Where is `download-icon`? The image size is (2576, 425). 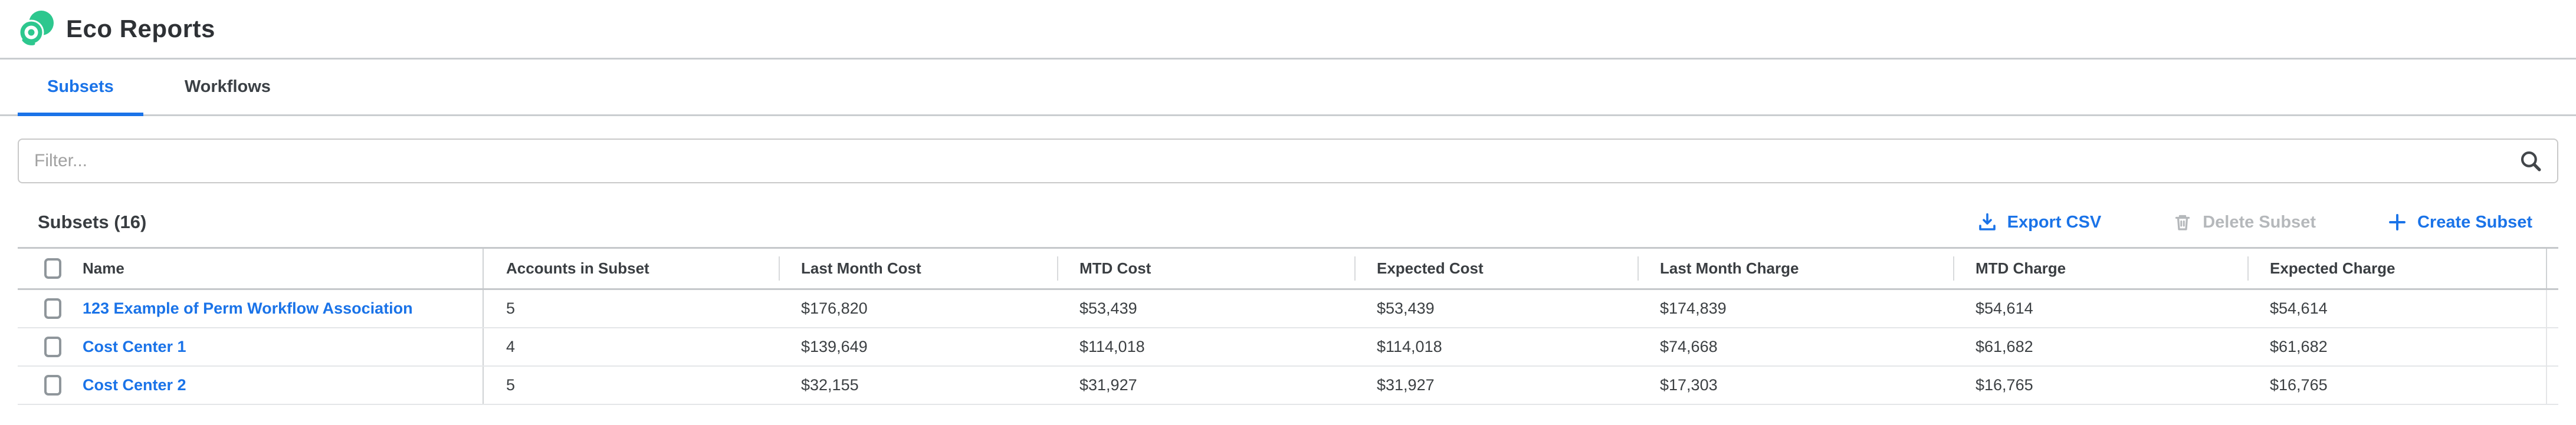 download-icon is located at coordinates (1987, 221).